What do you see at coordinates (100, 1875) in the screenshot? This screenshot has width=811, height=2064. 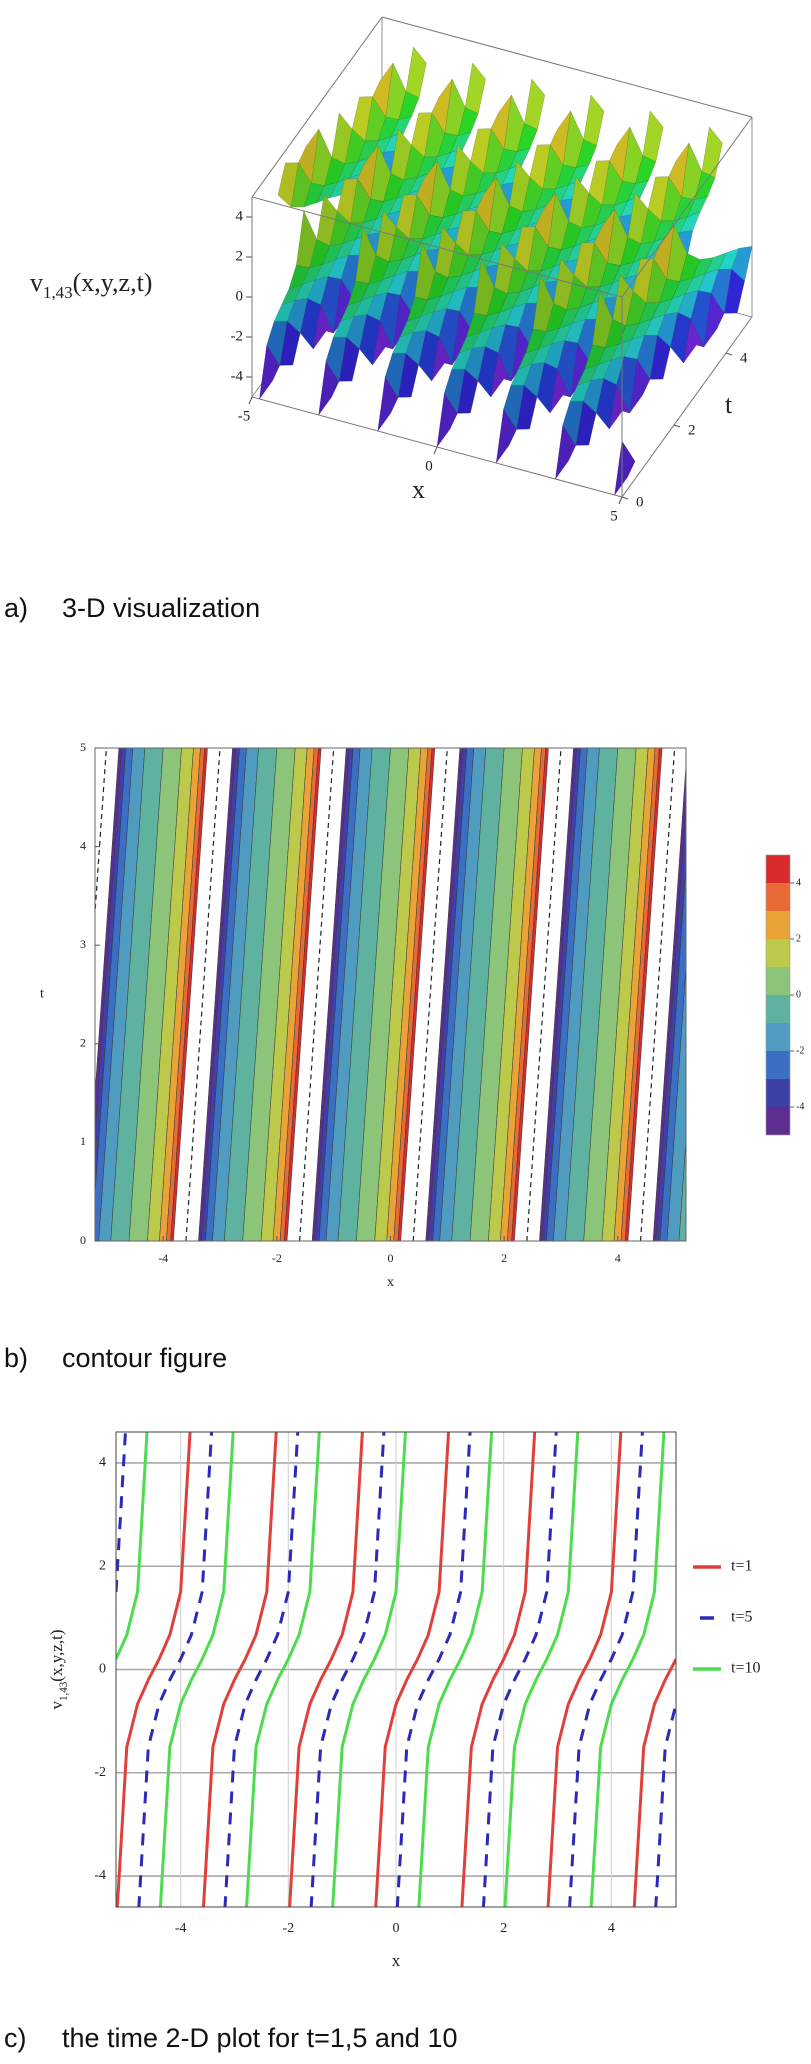 I see `y-tick-label: -4` at bounding box center [100, 1875].